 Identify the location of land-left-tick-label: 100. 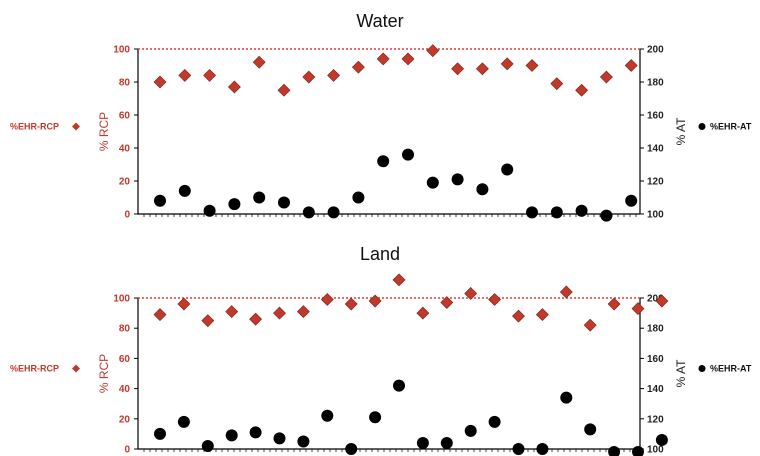
(121, 299).